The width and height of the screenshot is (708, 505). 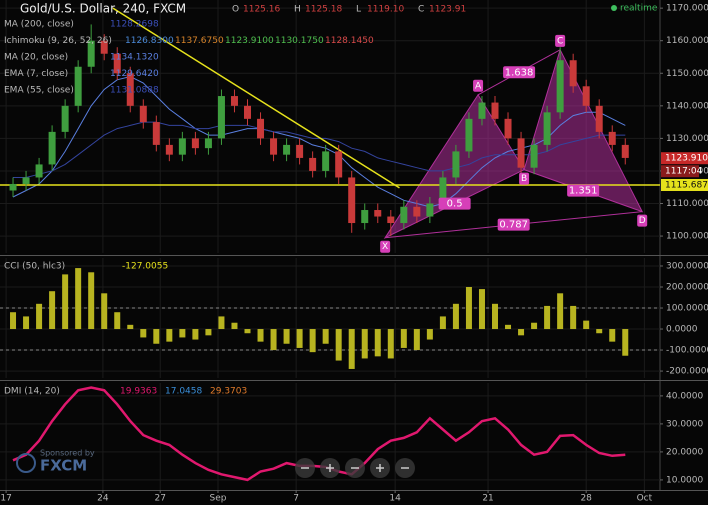 I want to click on countdown-tag, so click(x=680, y=171).